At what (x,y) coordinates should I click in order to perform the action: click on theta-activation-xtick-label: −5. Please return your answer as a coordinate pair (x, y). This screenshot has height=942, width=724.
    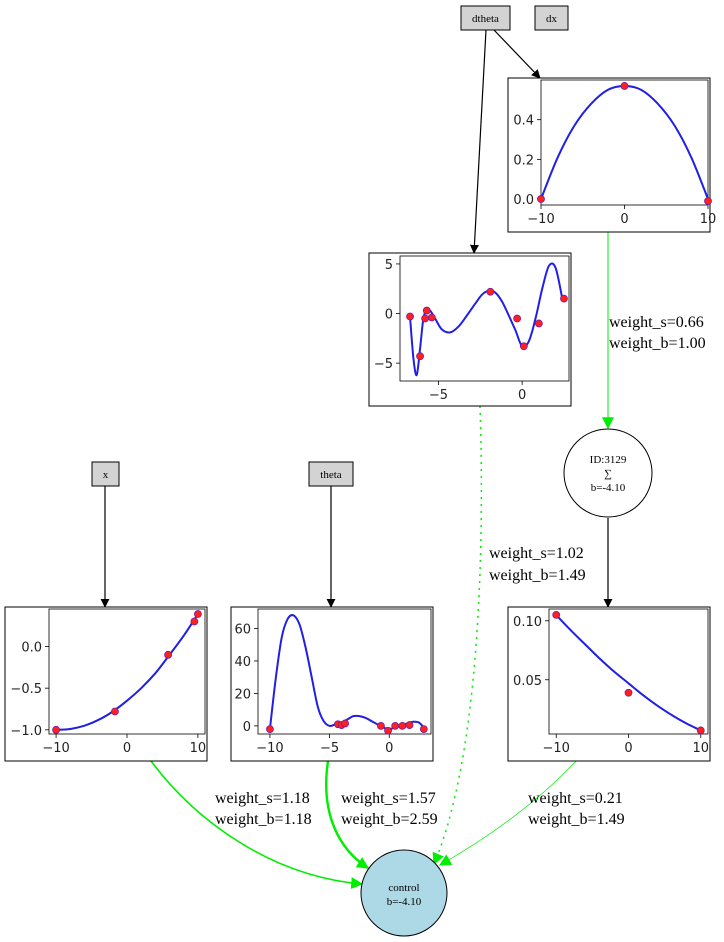
    Looking at the image, I should click on (329, 748).